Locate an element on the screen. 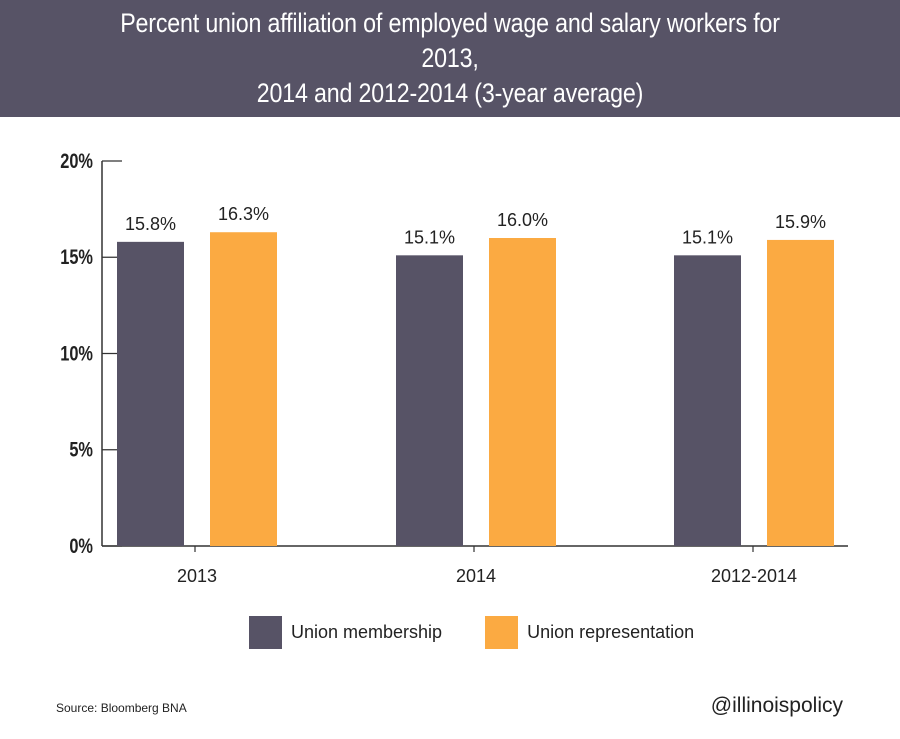 This screenshot has width=900, height=739. x-tick-label: 2014 is located at coordinates (476, 576).